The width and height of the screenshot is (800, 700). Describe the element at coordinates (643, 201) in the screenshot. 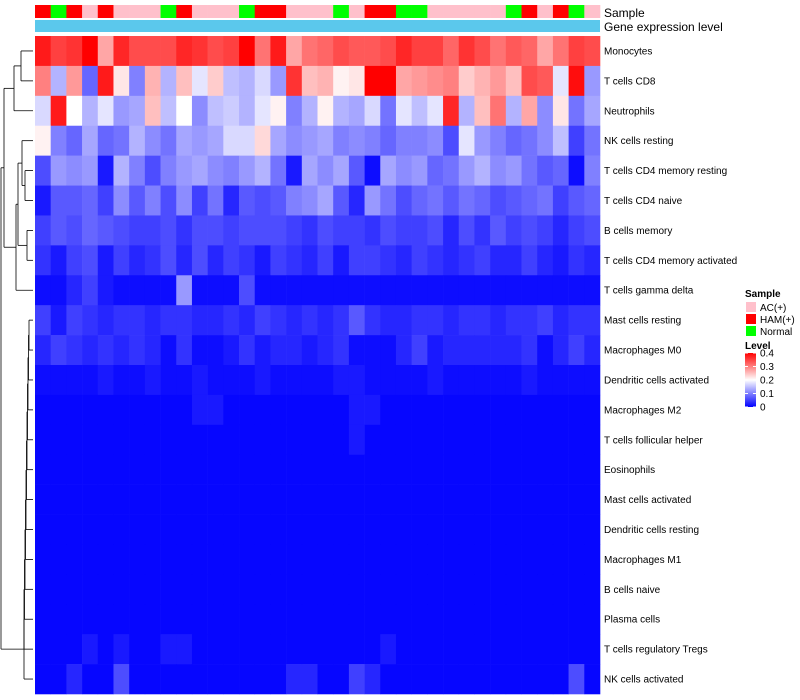

I see `row-label: T cells CD4 naive` at that location.